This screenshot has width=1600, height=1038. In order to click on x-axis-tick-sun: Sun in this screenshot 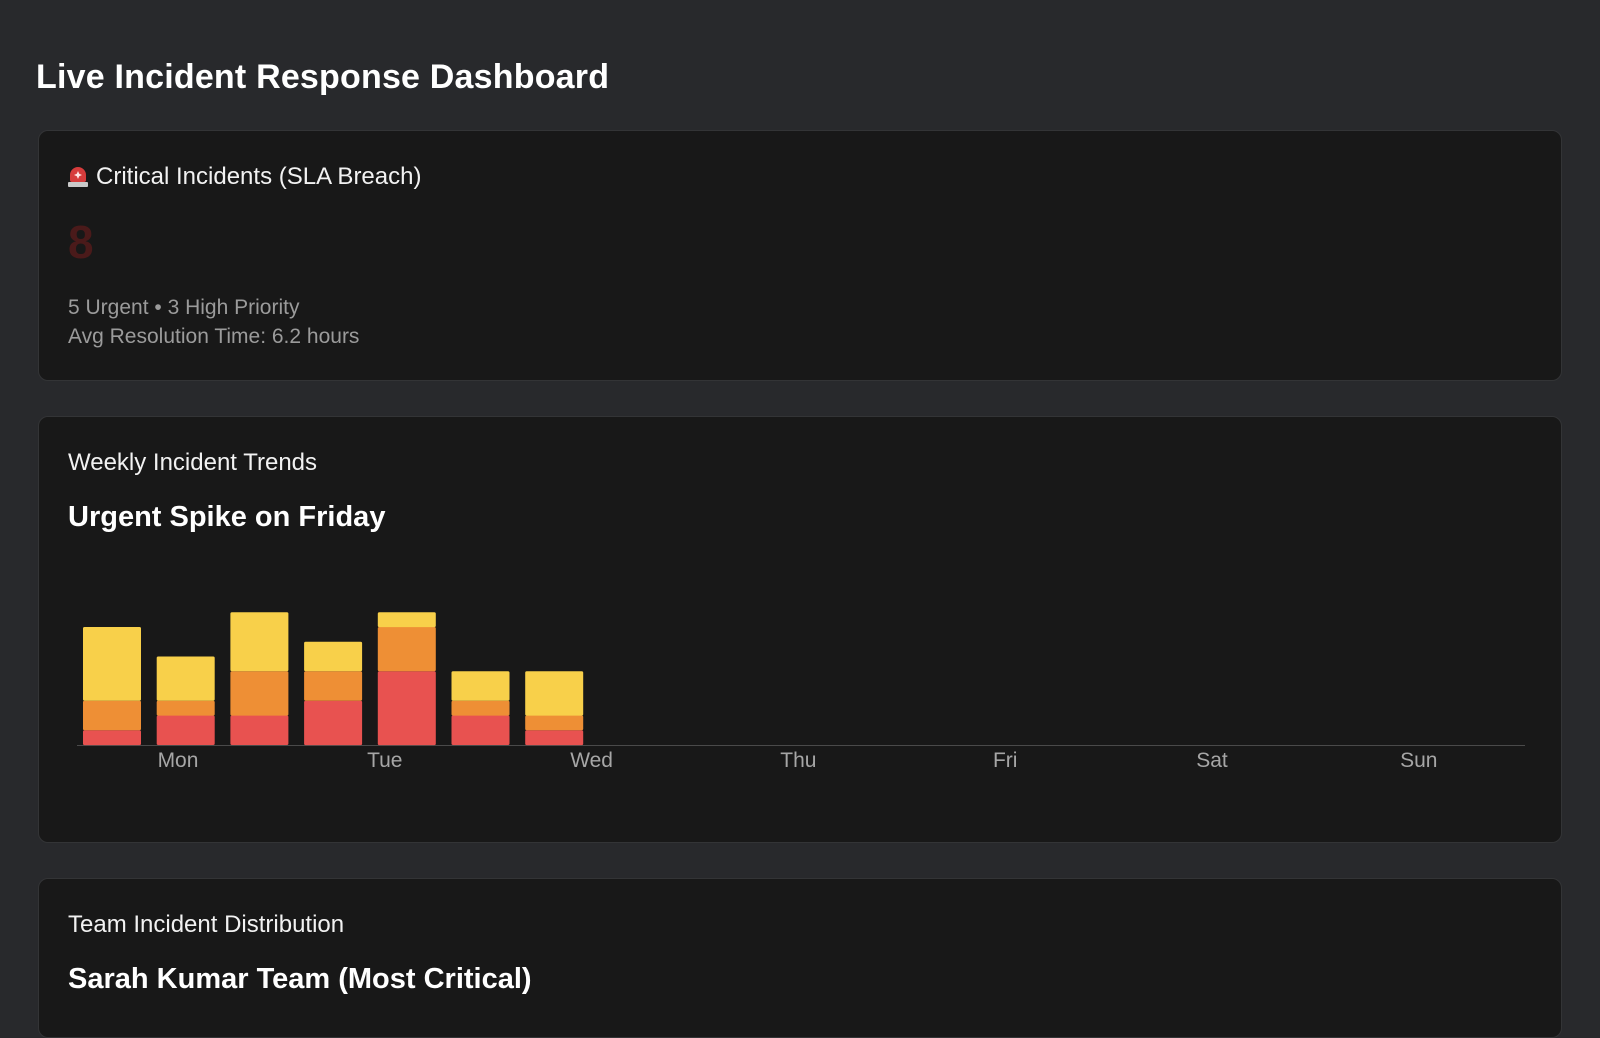, I will do `click(1418, 760)`.